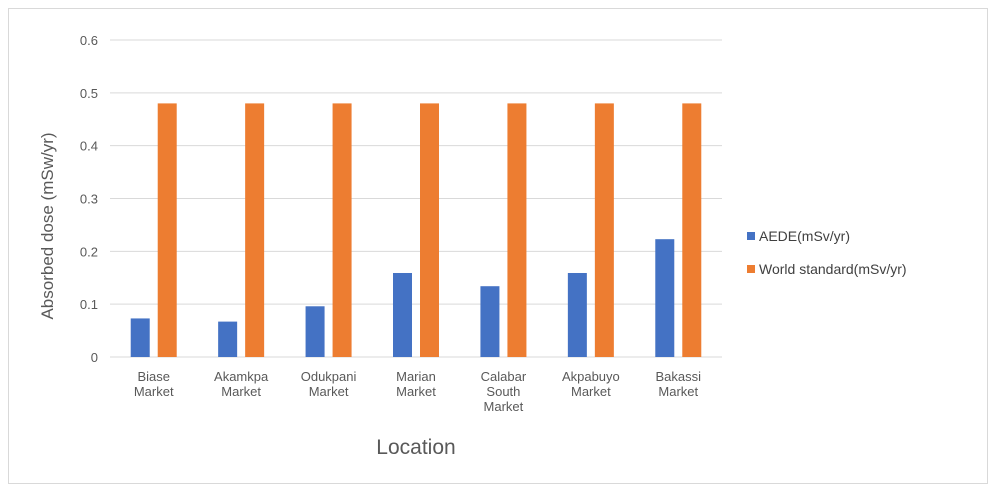  I want to click on x-category-label: Marian Market, so click(416, 384).